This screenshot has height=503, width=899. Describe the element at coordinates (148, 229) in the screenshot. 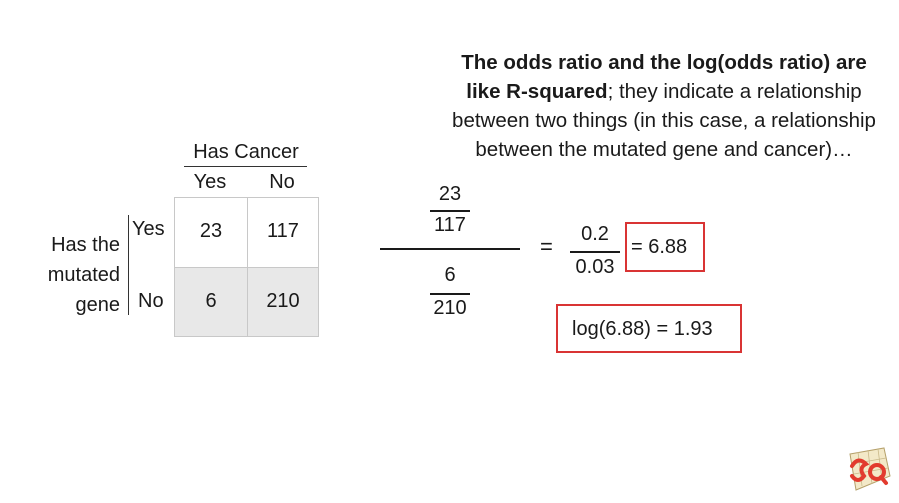

I see `row-header-yes: Yes` at that location.